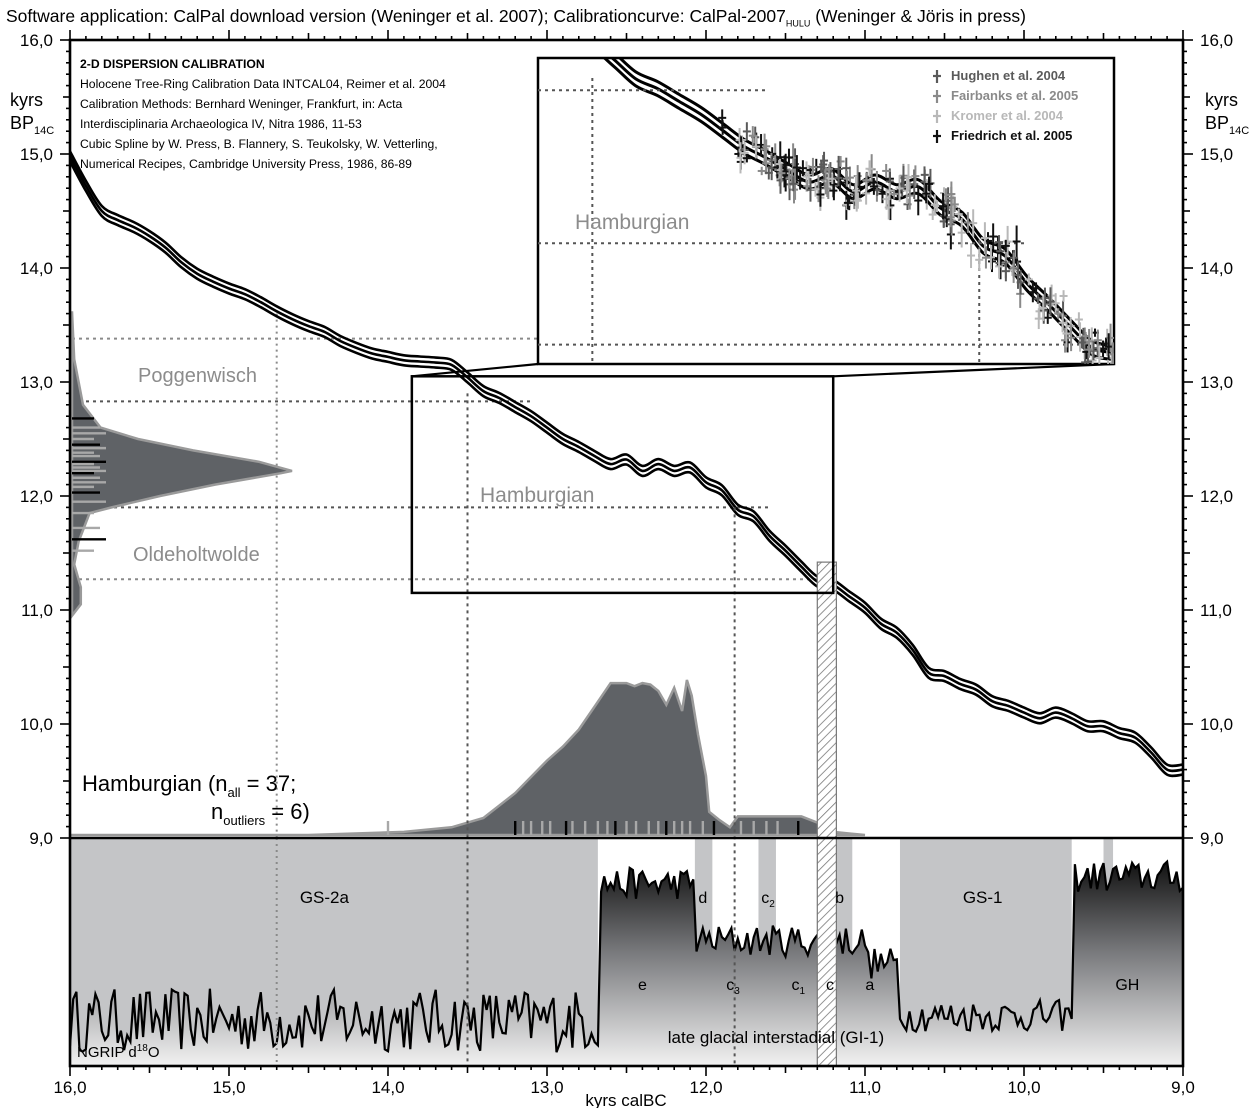  What do you see at coordinates (830, 985) in the screenshot?
I see `ngrip-phase-label: c` at bounding box center [830, 985].